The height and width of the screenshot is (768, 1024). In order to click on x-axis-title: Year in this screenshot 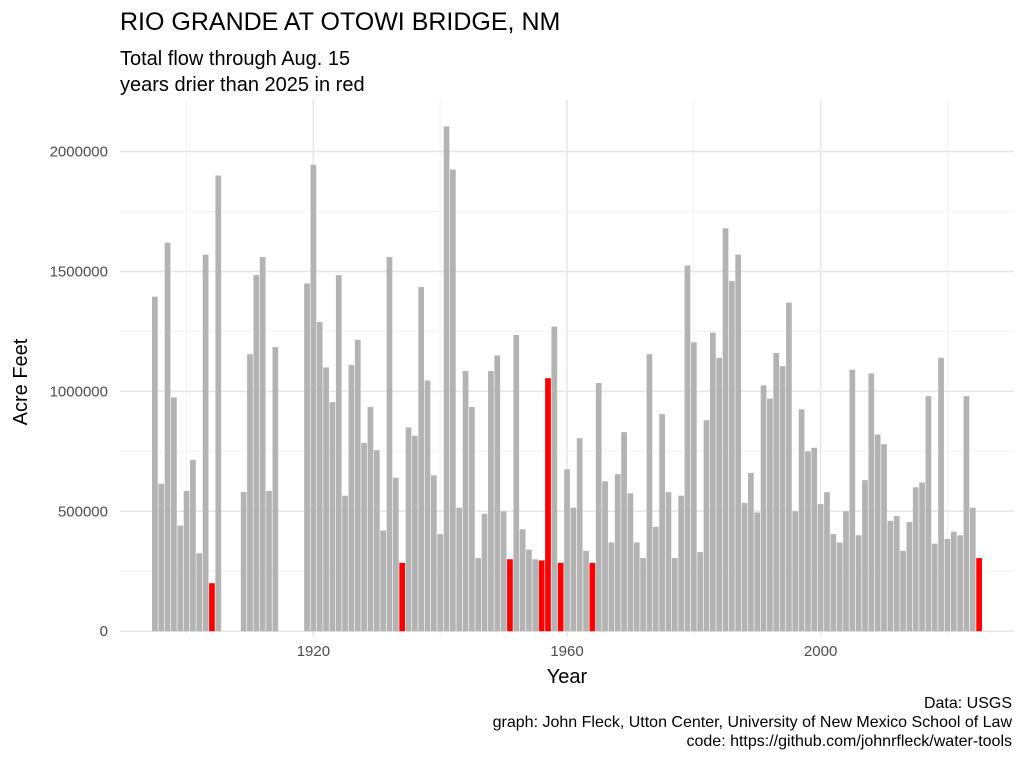, I will do `click(567, 677)`.